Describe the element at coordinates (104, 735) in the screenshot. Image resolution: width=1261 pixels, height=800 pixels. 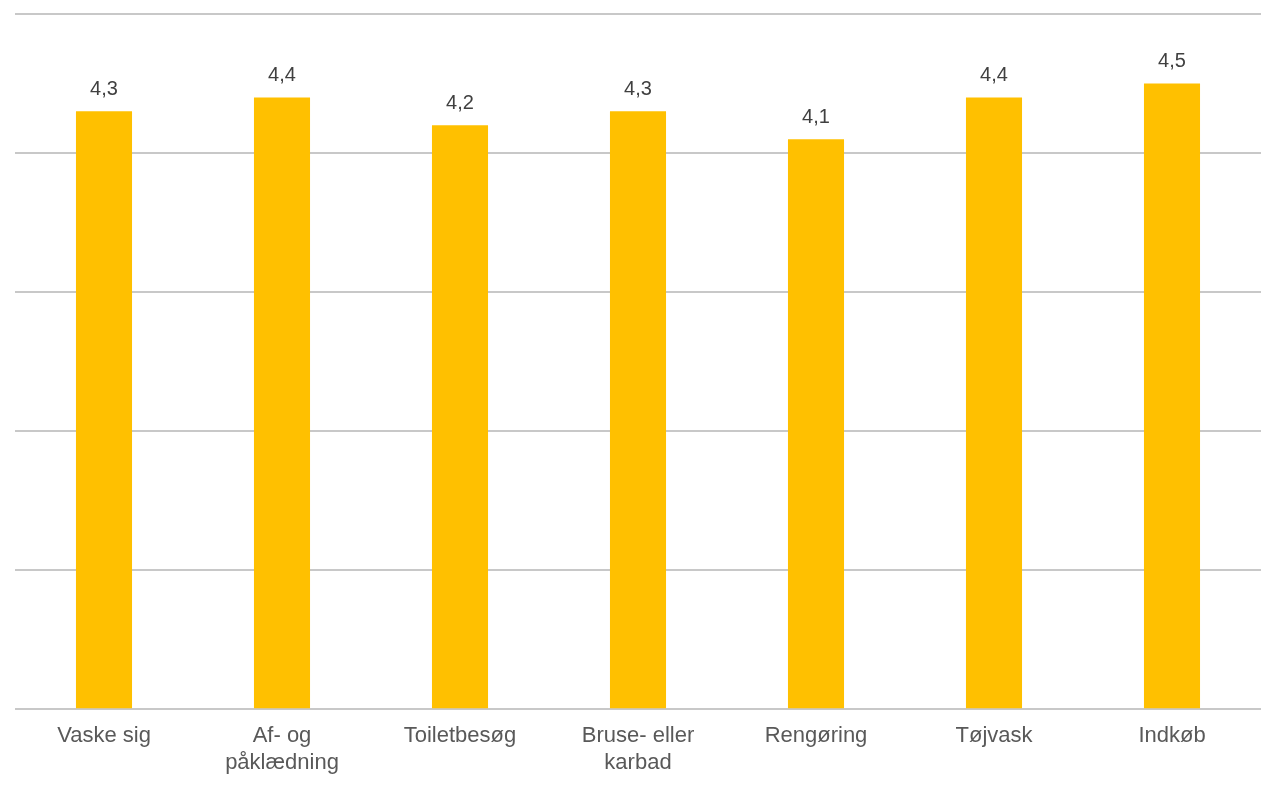
I see `x-tick-label: Vaske sig` at that location.